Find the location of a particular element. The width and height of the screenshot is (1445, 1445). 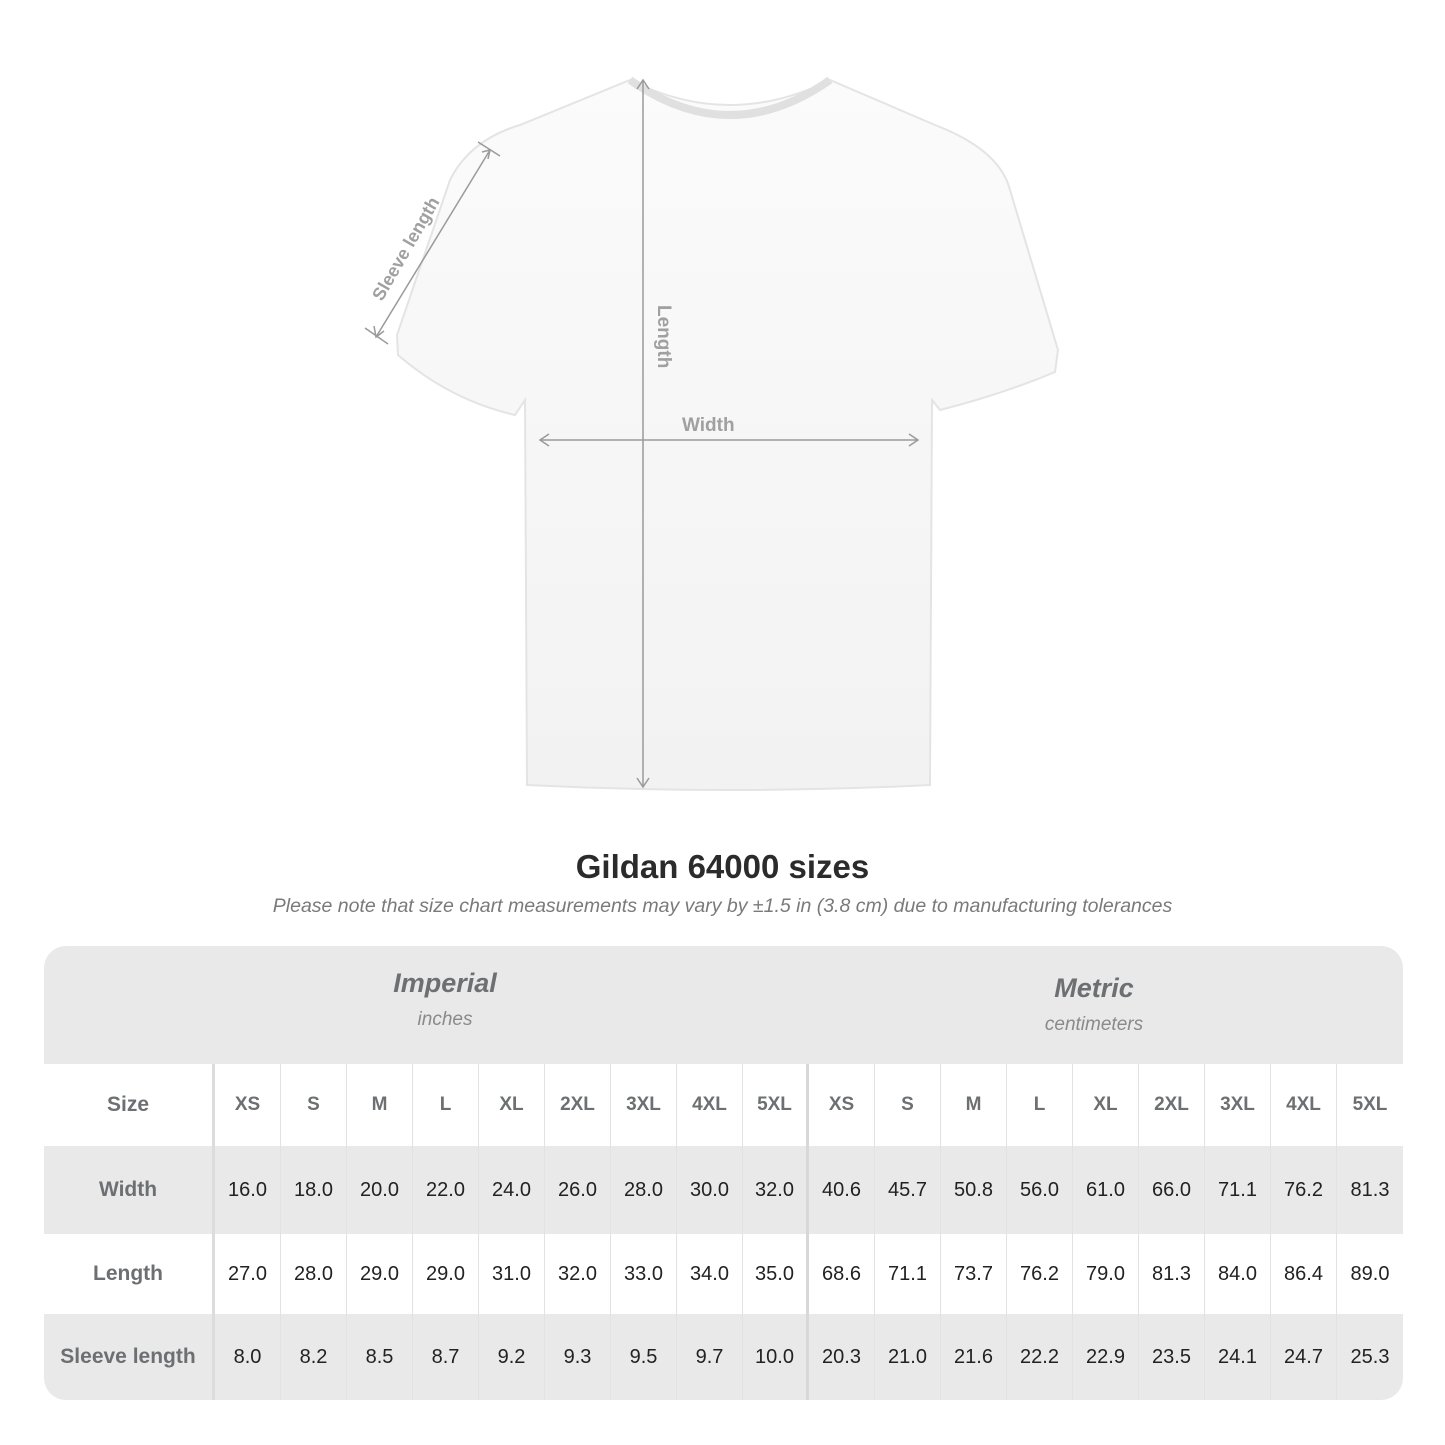

imperial-unit: inches is located at coordinates (445, 1019).